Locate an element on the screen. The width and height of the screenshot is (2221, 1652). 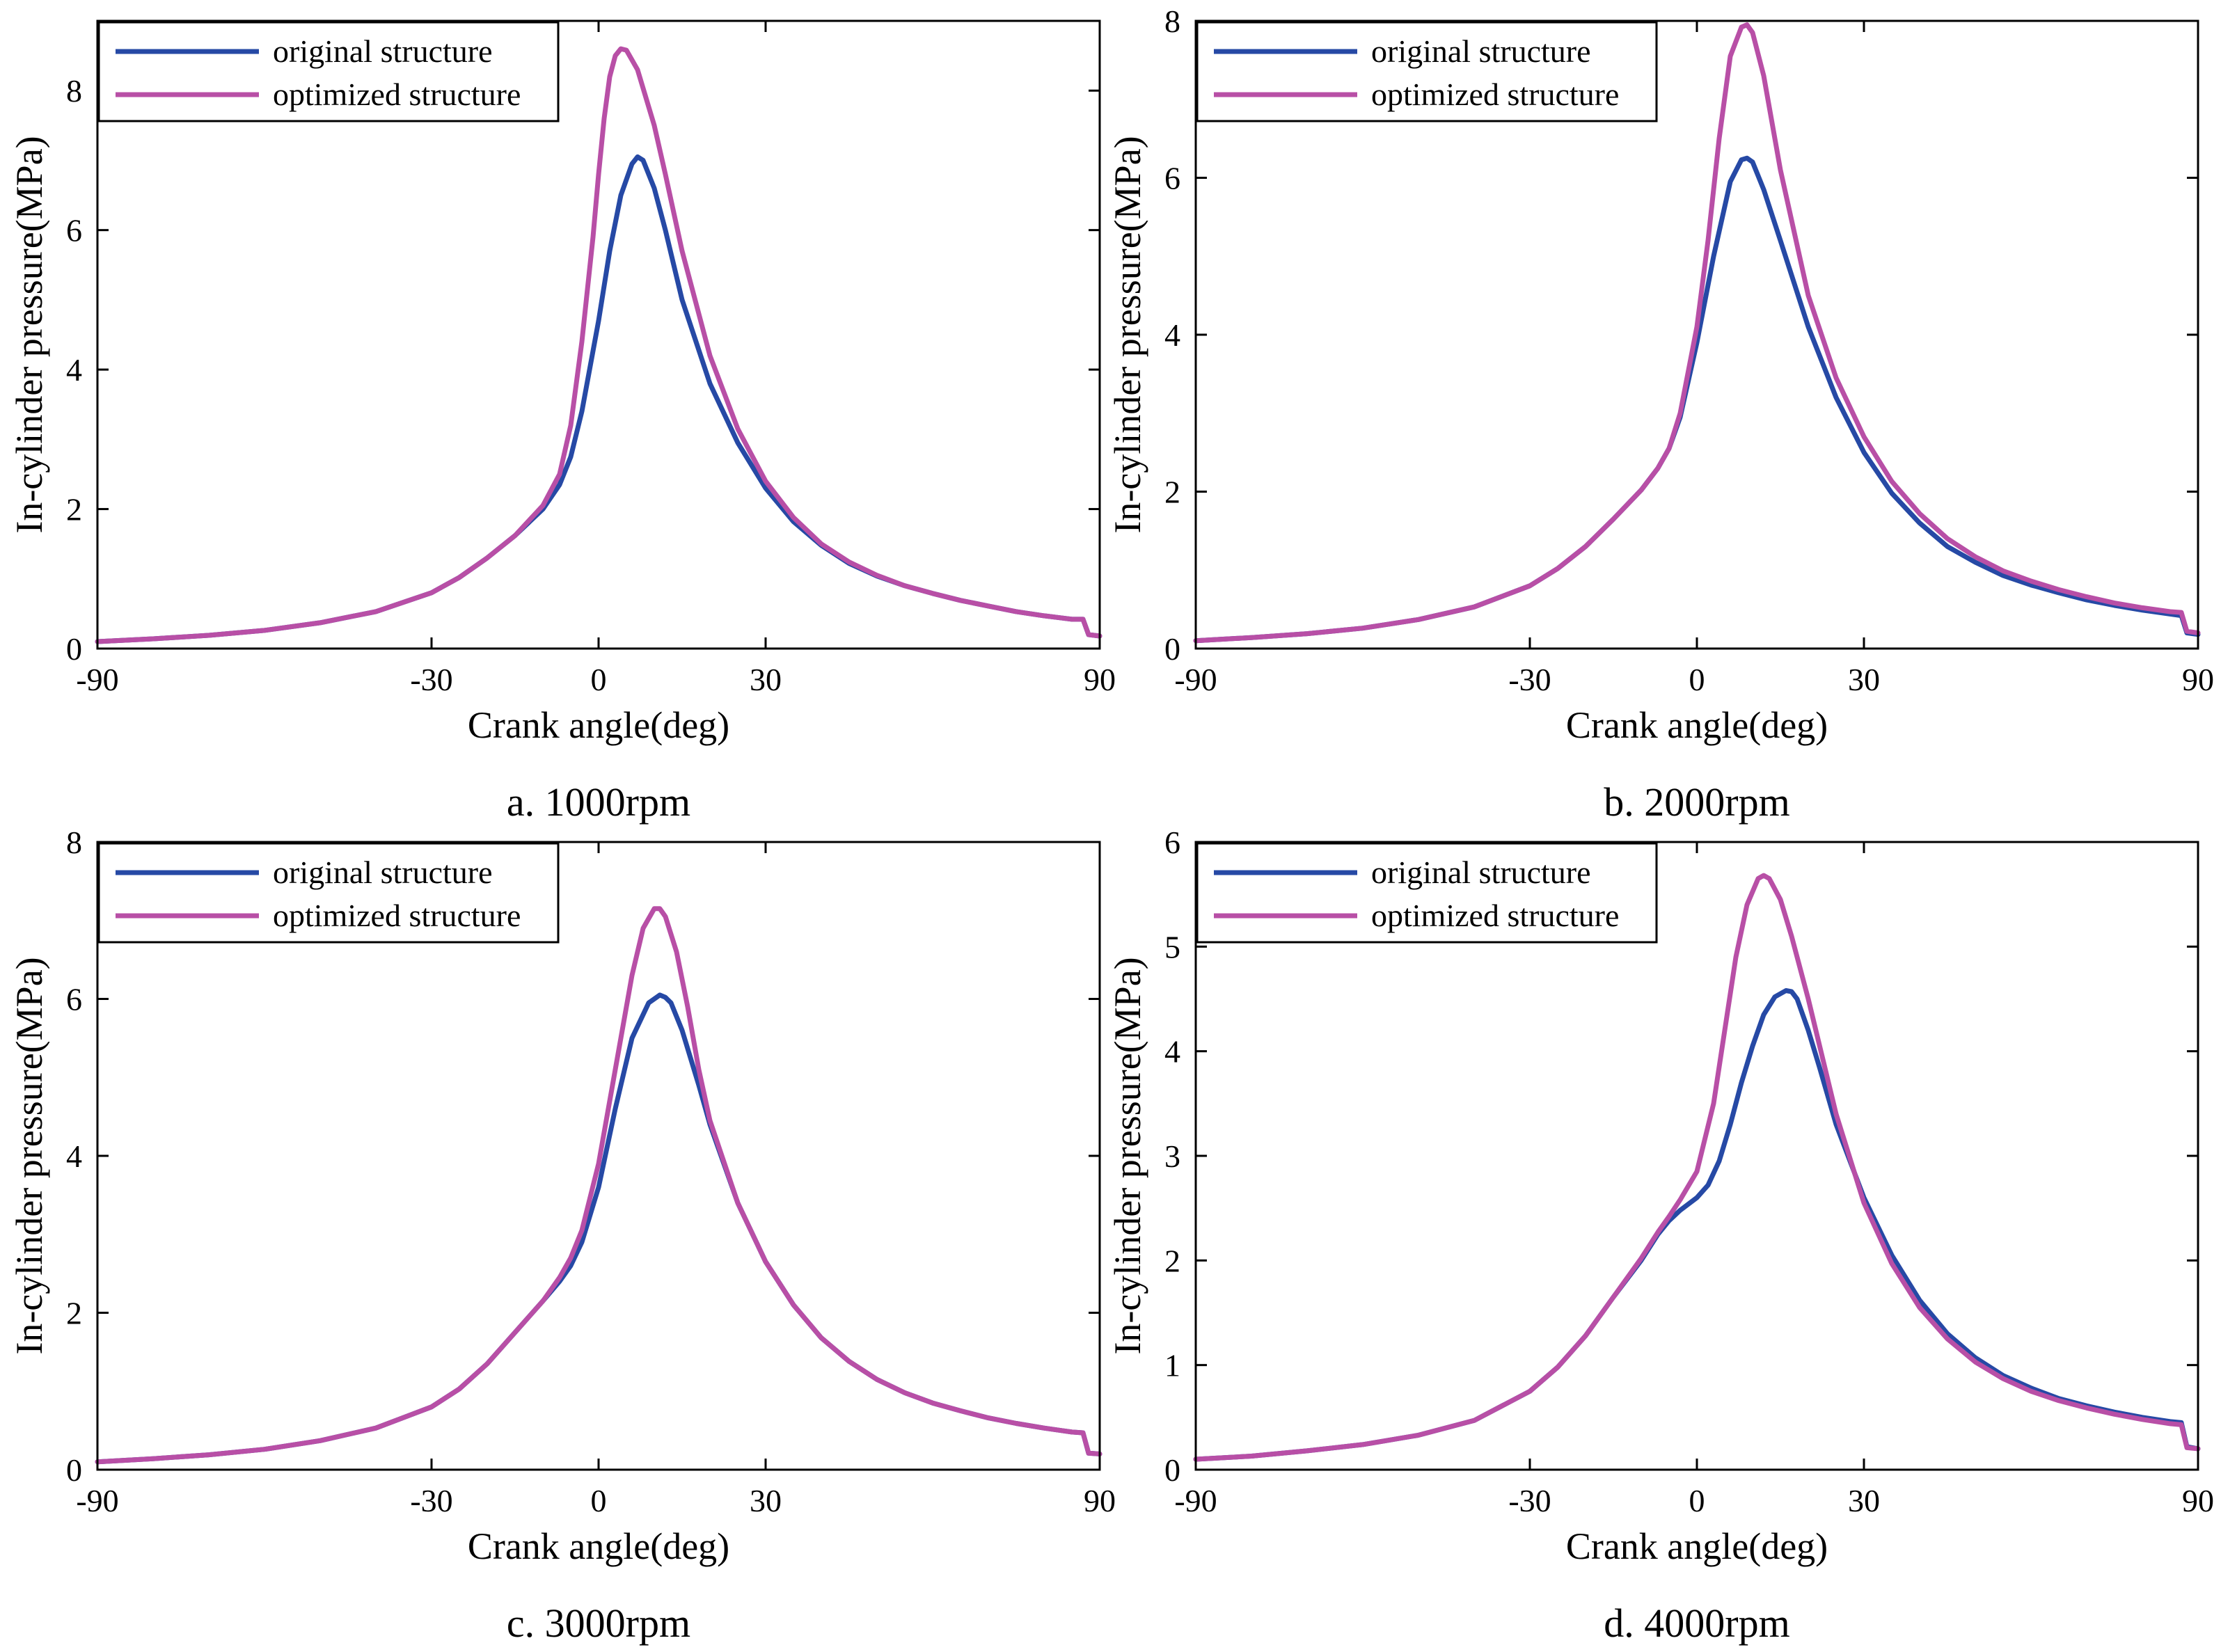
y-tick-label: 1 is located at coordinates (1172, 1365).